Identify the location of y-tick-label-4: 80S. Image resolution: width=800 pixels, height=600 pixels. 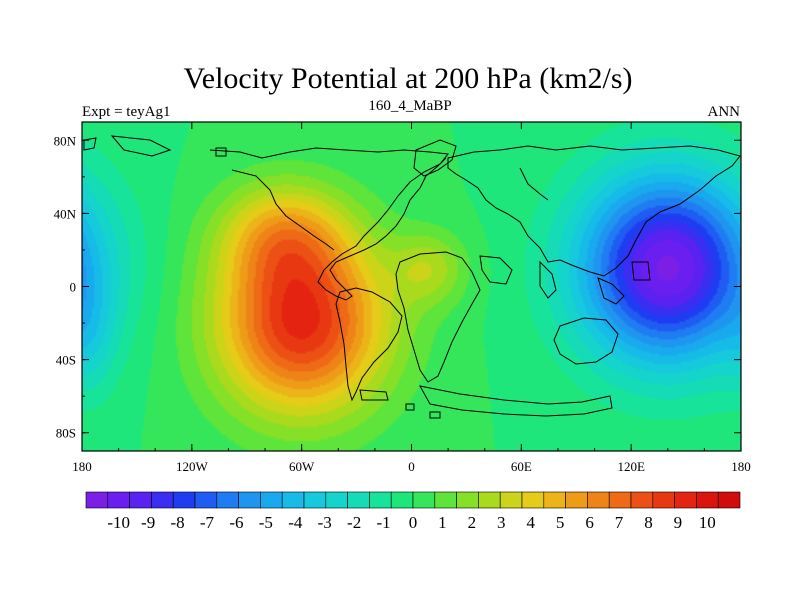
(66, 433).